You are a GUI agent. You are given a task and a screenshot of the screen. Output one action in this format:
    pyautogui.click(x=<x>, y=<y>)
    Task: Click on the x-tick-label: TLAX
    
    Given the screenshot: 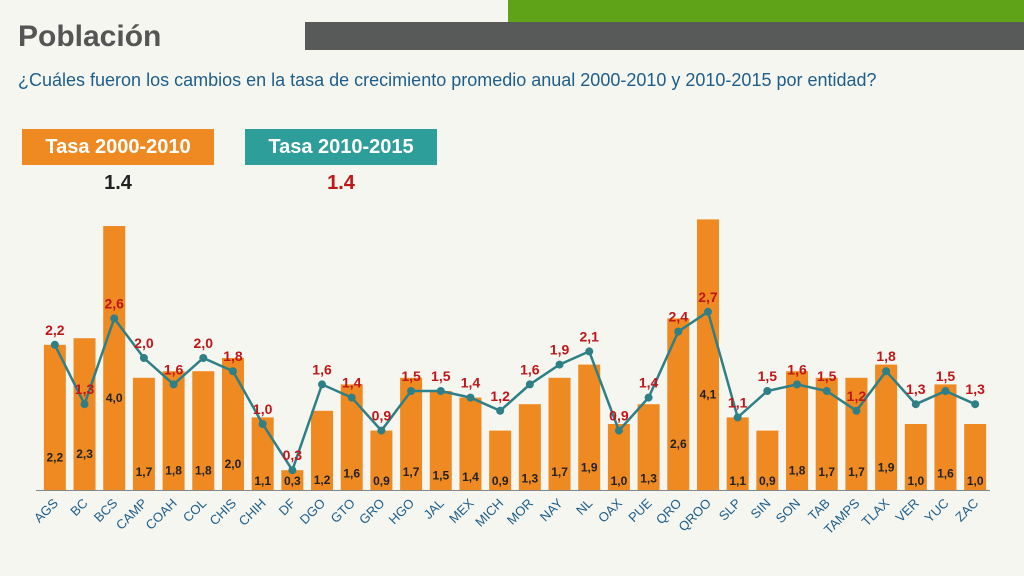 What is the action you would take?
    pyautogui.click(x=876, y=512)
    